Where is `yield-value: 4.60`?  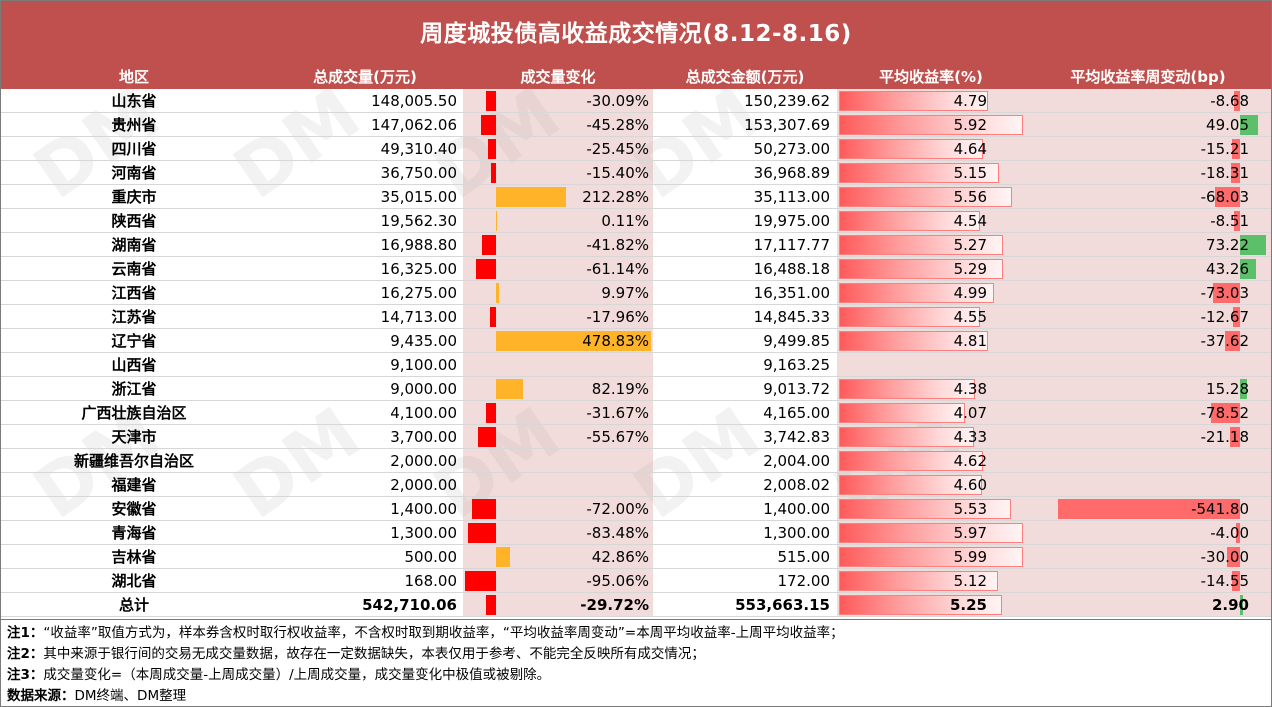
yield-value: 4.60 is located at coordinates (970, 485).